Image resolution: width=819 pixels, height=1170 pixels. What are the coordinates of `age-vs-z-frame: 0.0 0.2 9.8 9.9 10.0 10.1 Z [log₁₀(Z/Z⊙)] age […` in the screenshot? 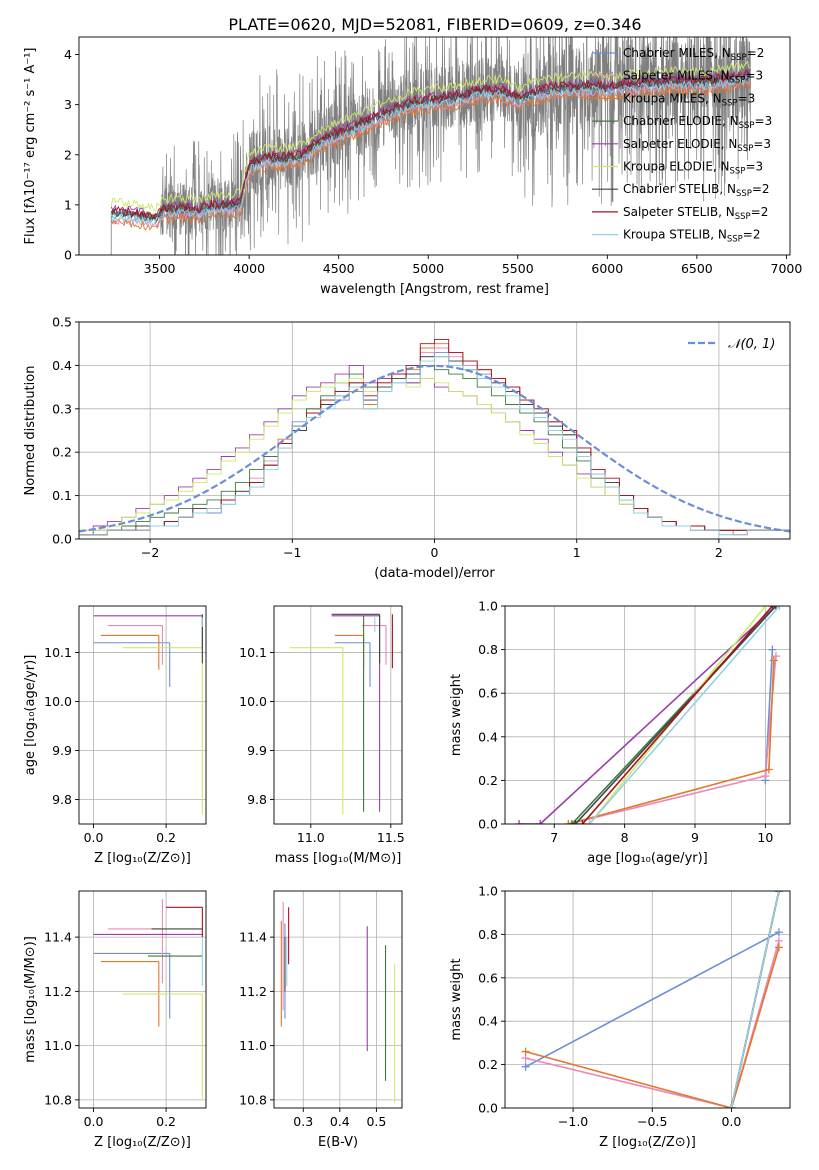 It's located at (115, 735).